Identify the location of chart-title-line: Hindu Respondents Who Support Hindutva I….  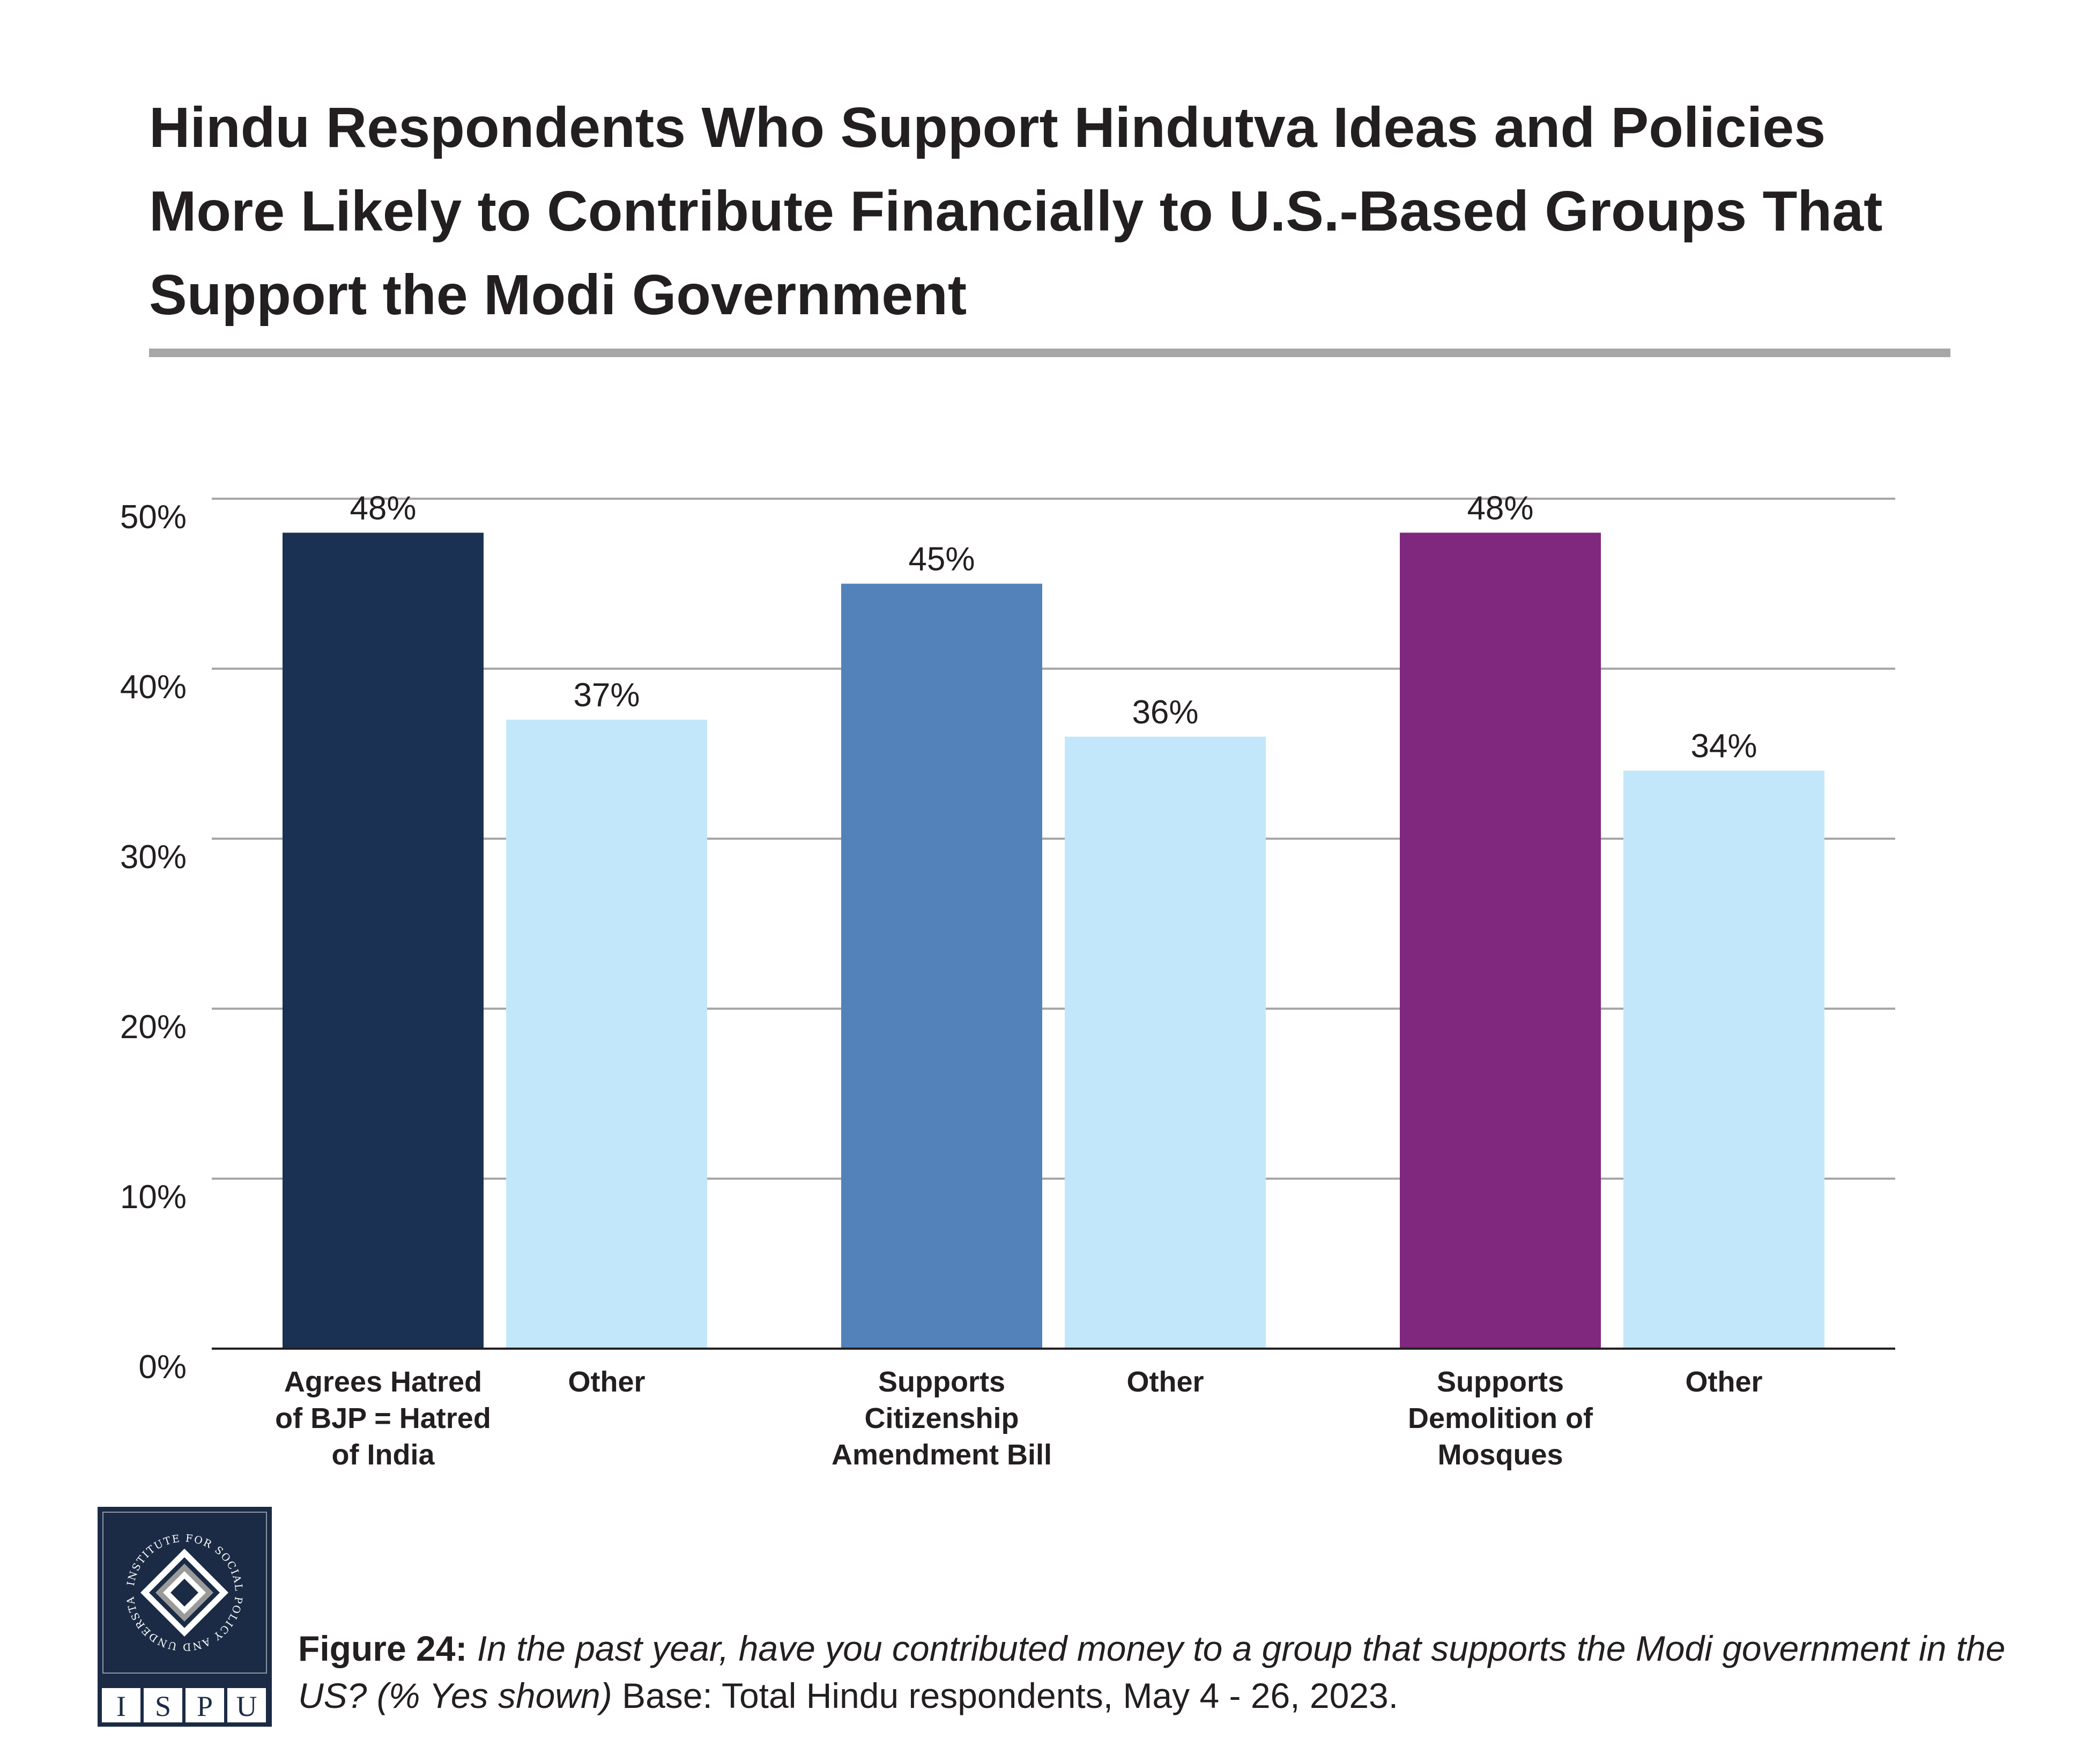
(987, 127).